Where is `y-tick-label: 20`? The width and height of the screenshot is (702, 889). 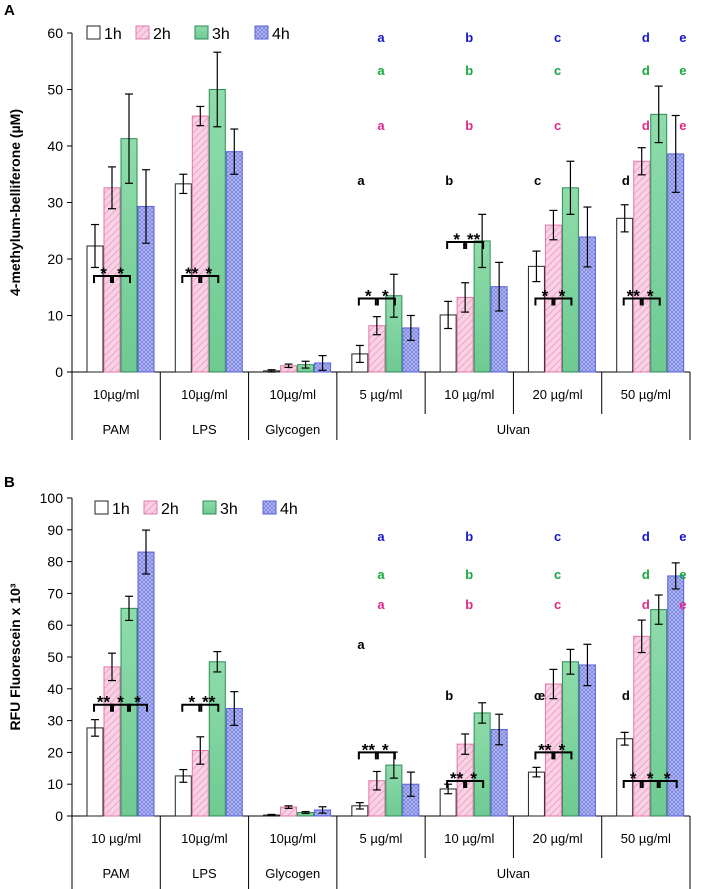
y-tick-label: 20 is located at coordinates (55, 259).